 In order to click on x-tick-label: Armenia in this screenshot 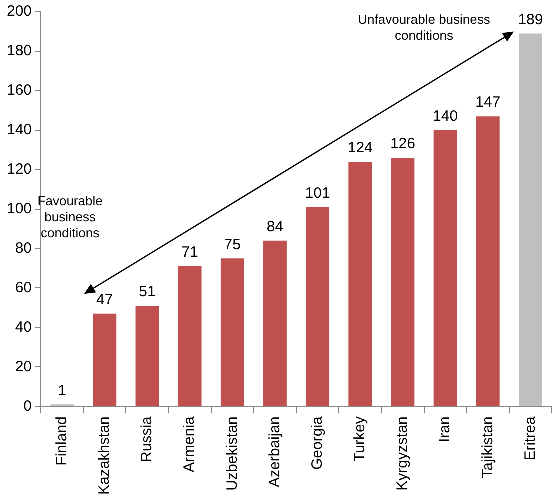, I will do `click(189, 444)`.